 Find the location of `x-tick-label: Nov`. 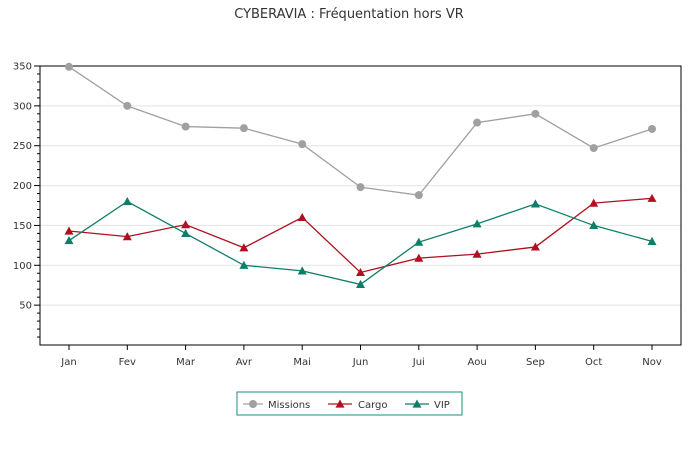

x-tick-label: Nov is located at coordinates (652, 362).